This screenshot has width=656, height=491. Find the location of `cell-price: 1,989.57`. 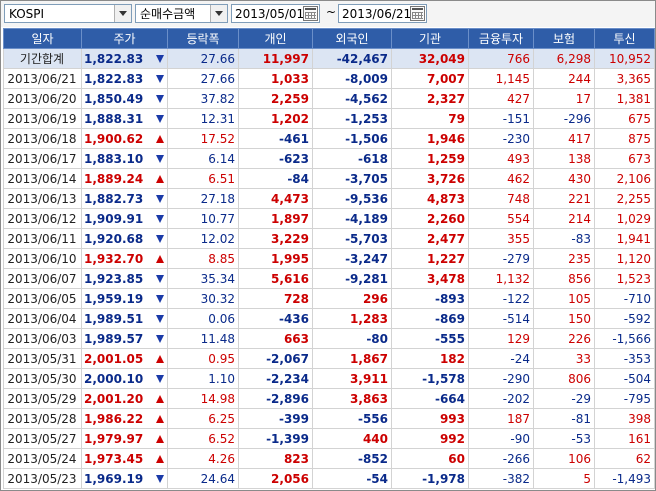

cell-price: 1,989.57 is located at coordinates (124, 338).